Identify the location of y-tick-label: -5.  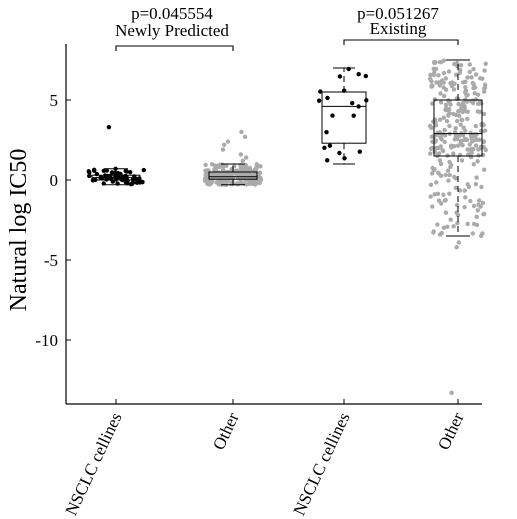
(51, 260).